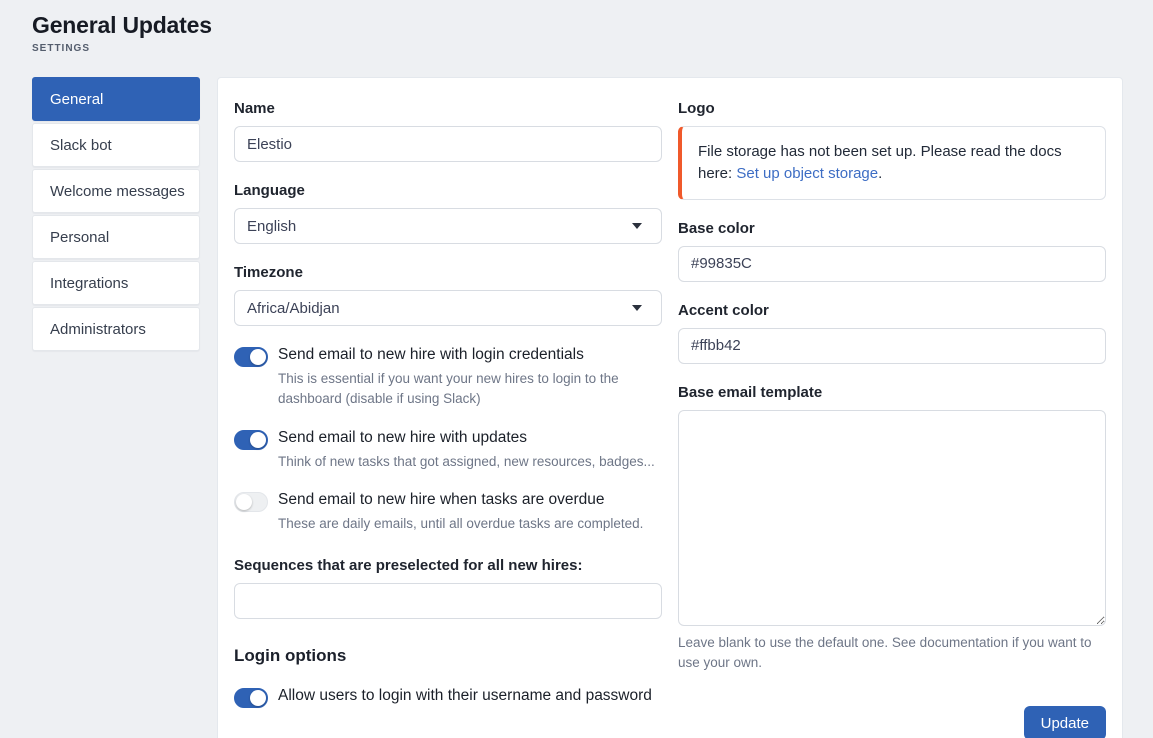 The image size is (1153, 738). Describe the element at coordinates (272, 226) in the screenshot. I see `language-selected-value: English` at that location.